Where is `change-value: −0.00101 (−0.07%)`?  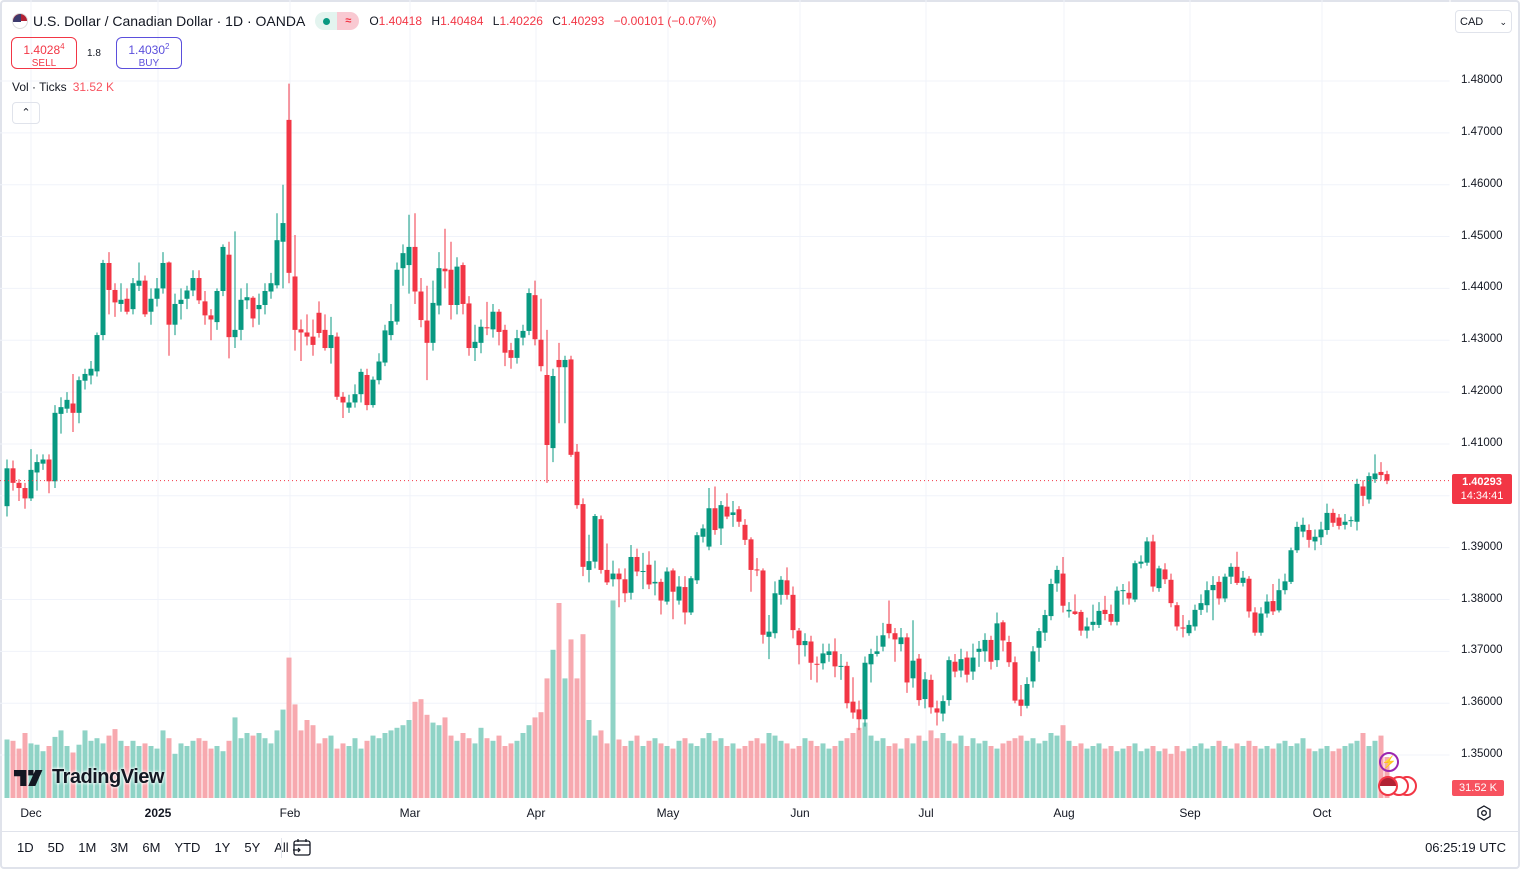
change-value: −0.00101 (−0.07%) is located at coordinates (665, 21).